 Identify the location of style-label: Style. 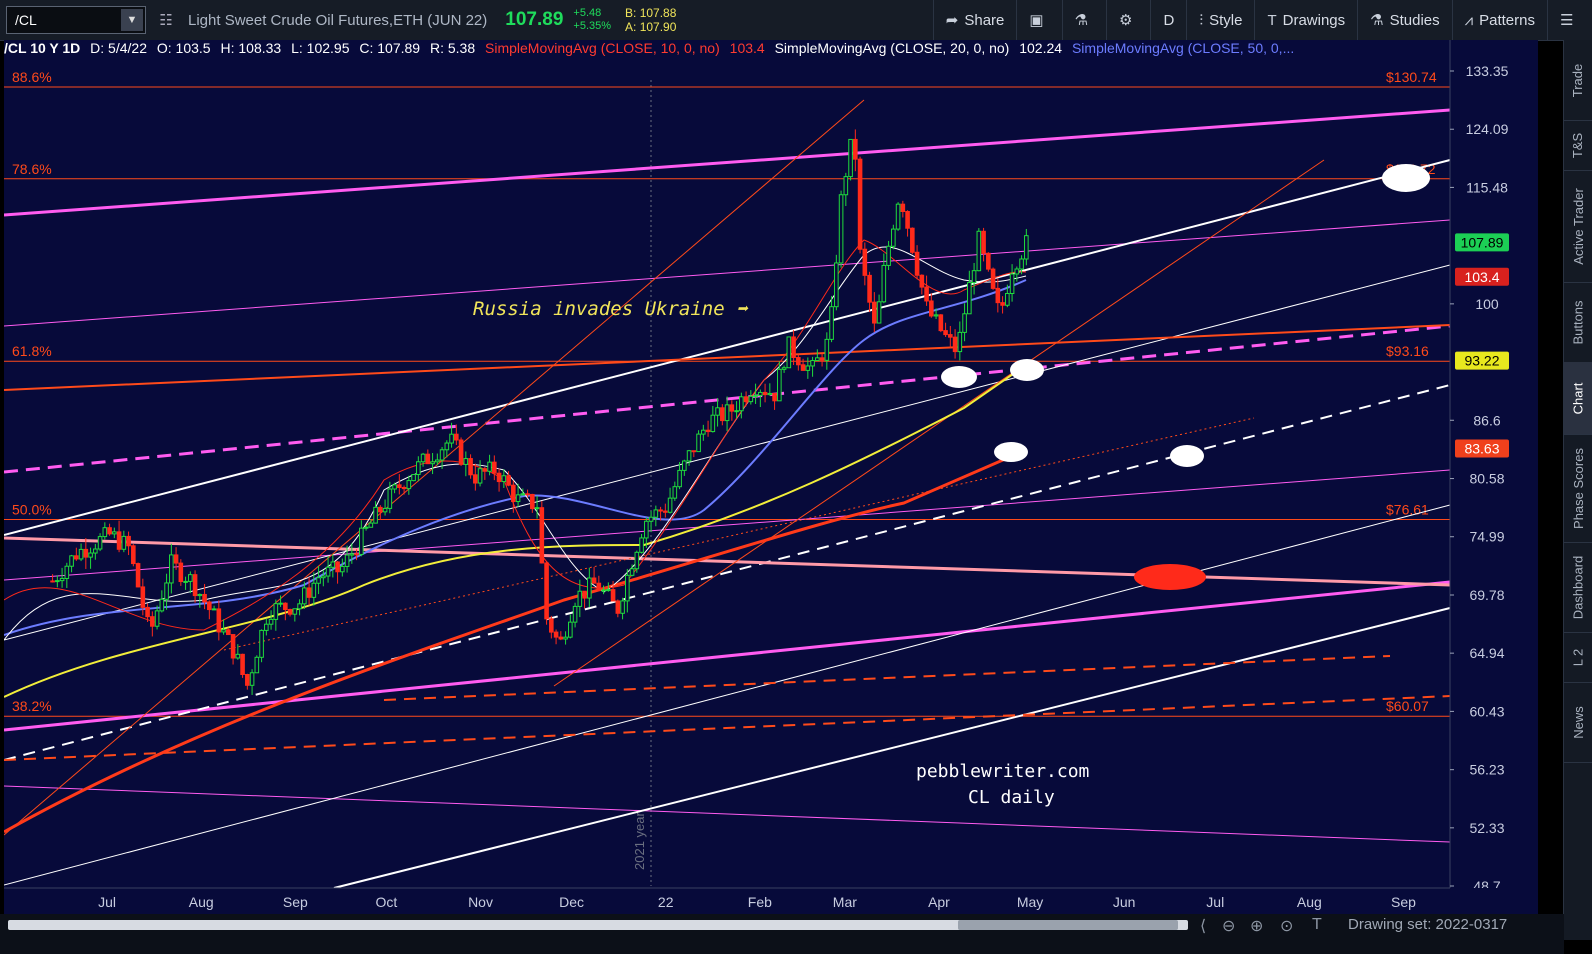
(1226, 20).